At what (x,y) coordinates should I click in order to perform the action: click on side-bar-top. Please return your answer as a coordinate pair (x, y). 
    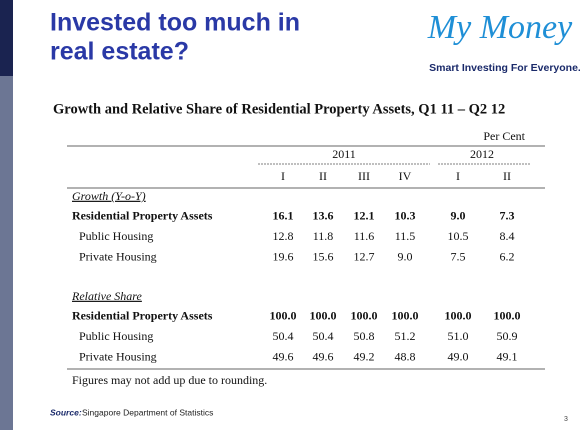
    Looking at the image, I should click on (6, 38).